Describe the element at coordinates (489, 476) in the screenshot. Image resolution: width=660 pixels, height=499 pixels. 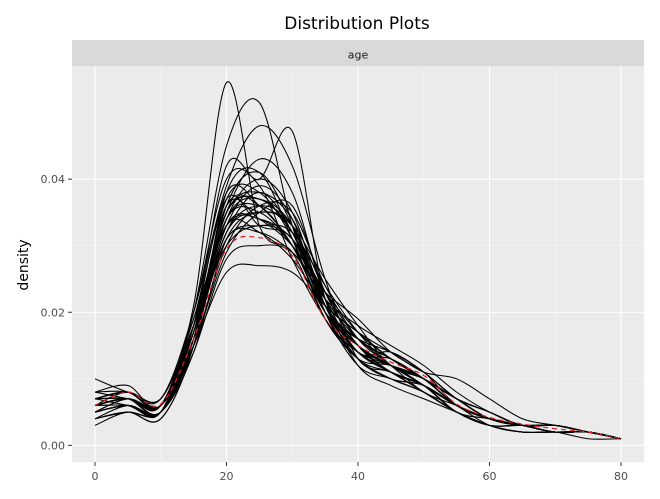
I see `x-tick-label: 60` at that location.